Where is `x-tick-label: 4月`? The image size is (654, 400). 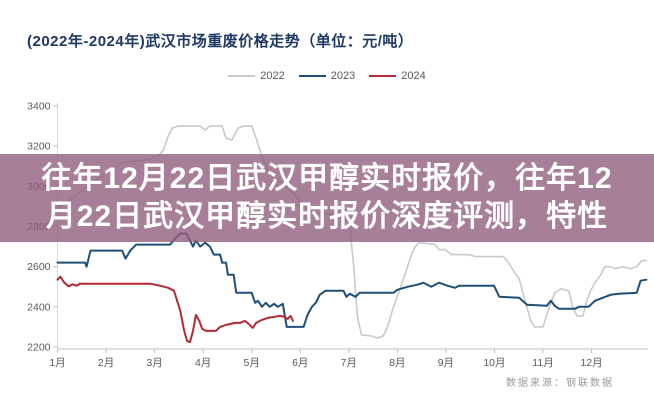 x-tick-label: 4月 is located at coordinates (203, 363).